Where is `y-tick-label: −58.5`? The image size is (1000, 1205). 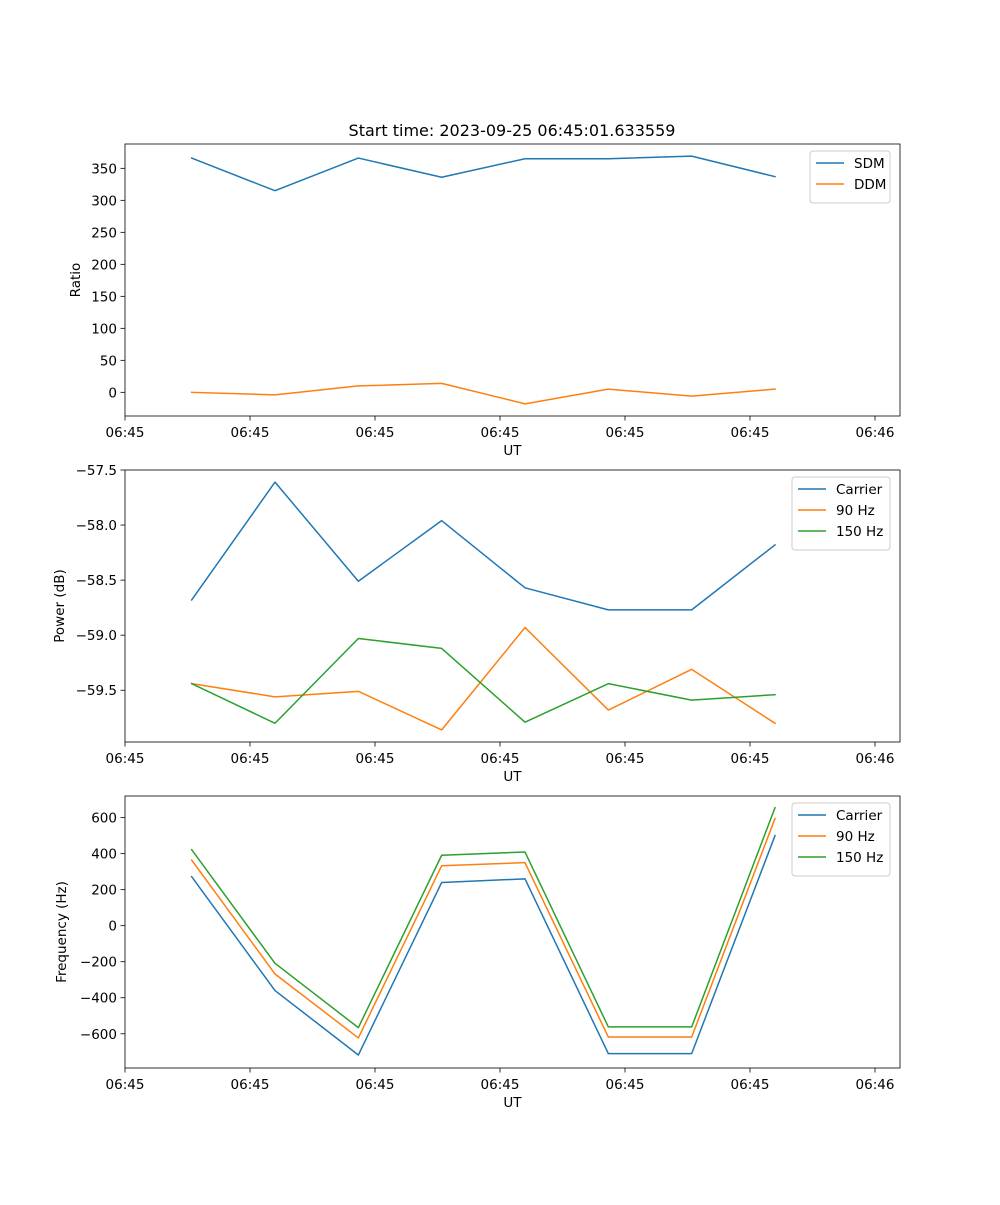 y-tick-label: −58.5 is located at coordinates (96, 581).